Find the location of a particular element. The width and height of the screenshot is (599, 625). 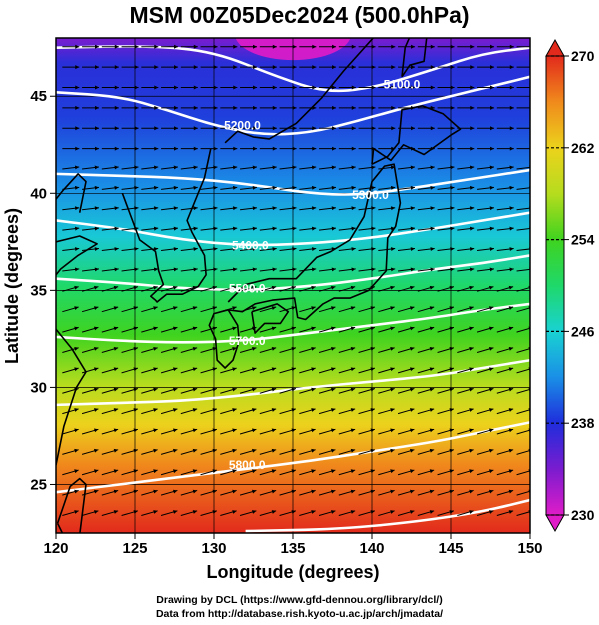

colorbar: 270 262 254 246 238 230 is located at coordinates (570, 285).